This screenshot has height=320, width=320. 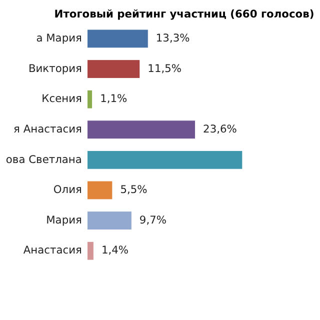 What do you see at coordinates (62, 99) in the screenshot?
I see `y-tick-label: Ксения` at bounding box center [62, 99].